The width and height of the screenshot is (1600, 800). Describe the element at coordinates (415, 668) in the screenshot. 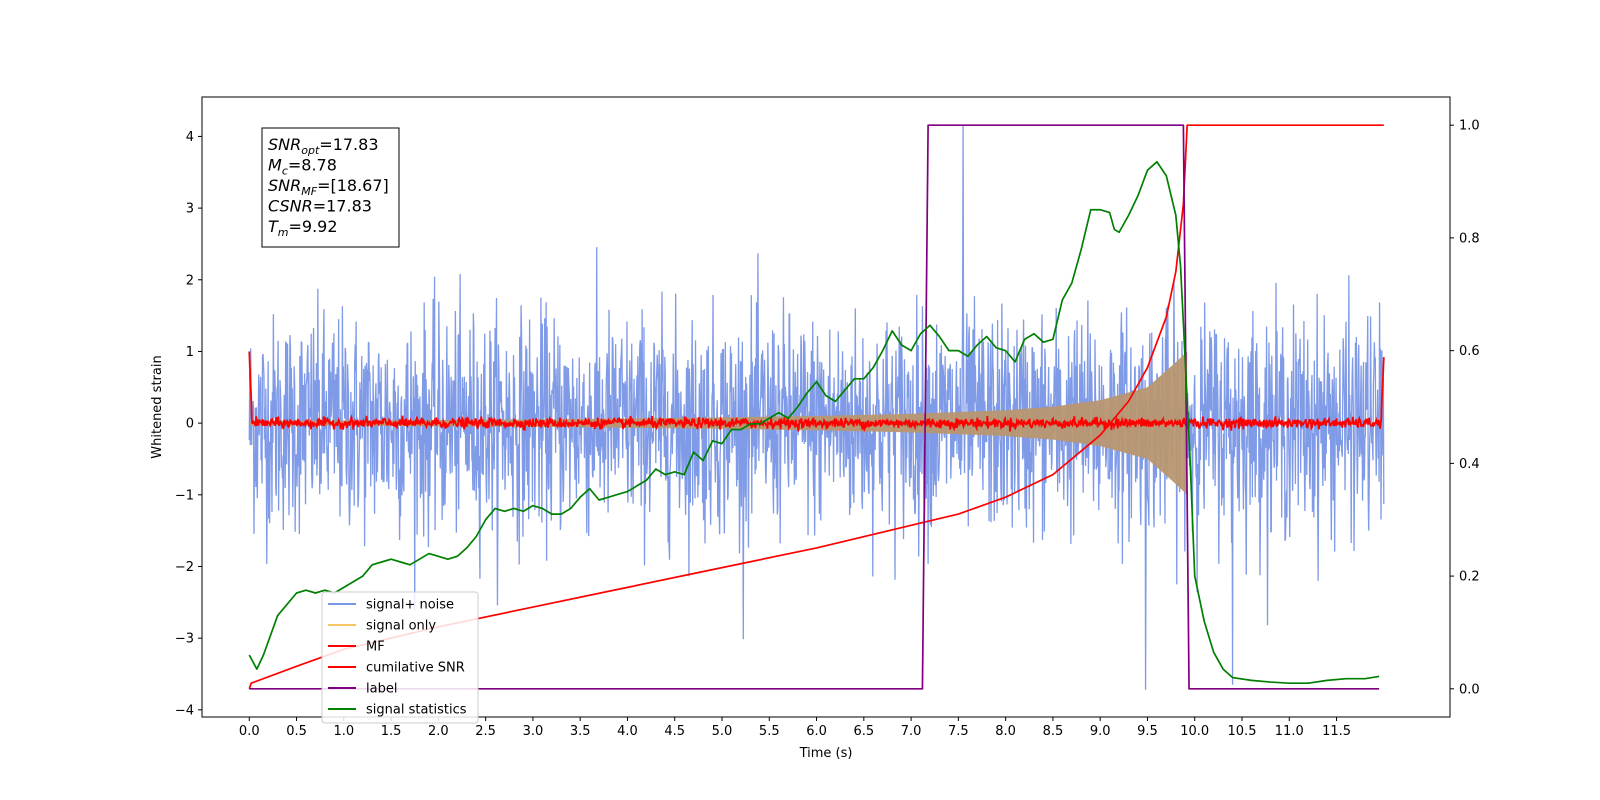

I see `legend-entry-cumilative-snr: cumilative SNR` at that location.